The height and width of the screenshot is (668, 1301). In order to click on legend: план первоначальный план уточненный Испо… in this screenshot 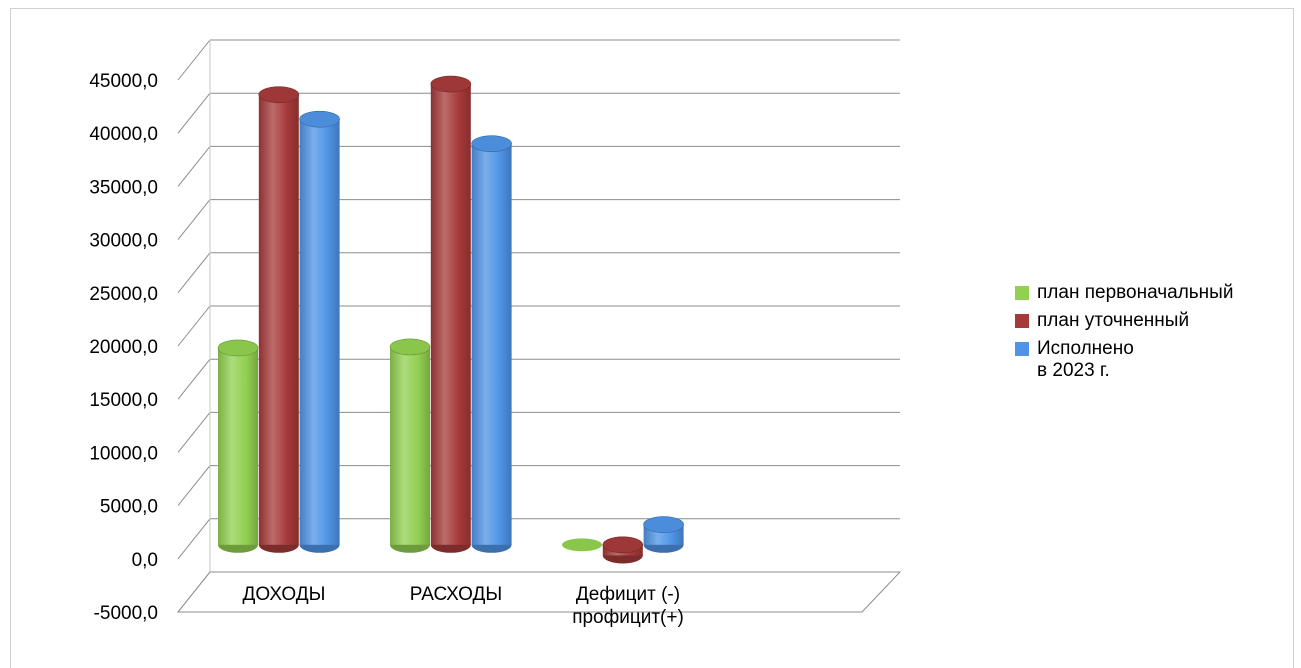, I will do `click(1156, 335)`.